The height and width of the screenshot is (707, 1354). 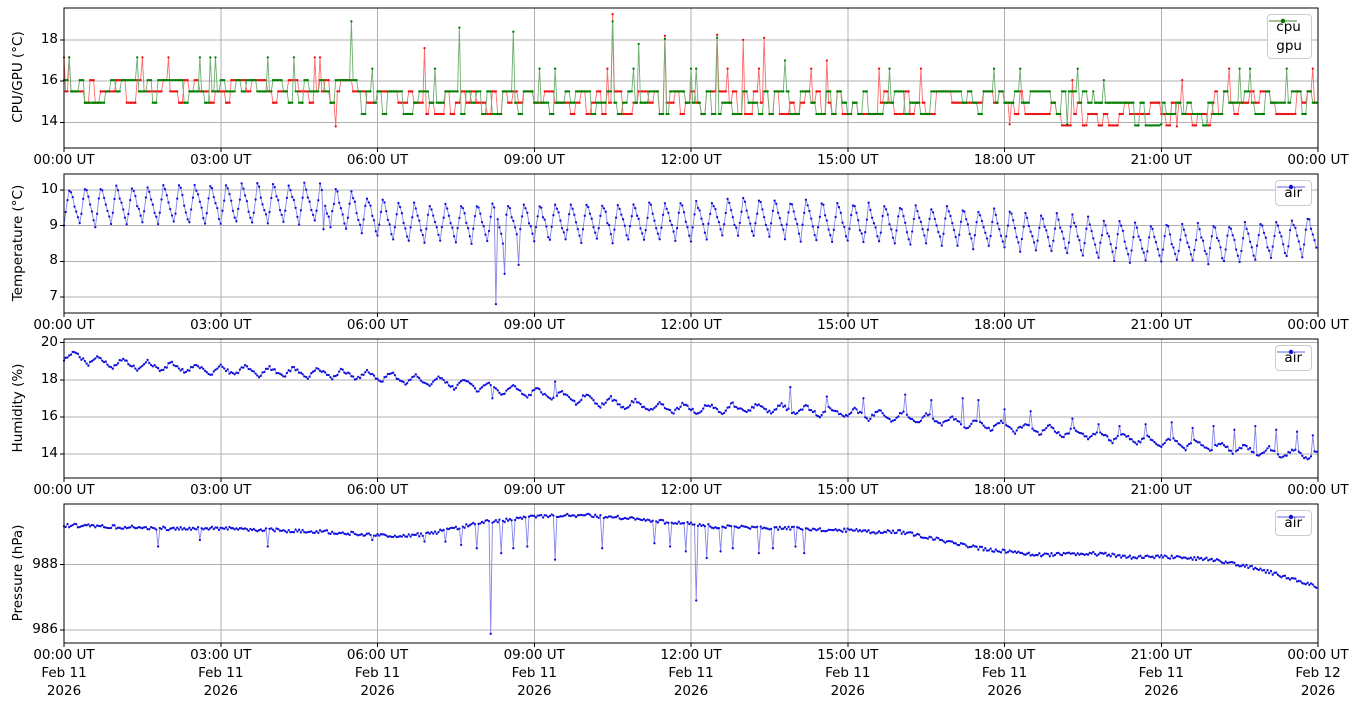 I want to click on y-tick-label: 986, so click(x=45, y=628).